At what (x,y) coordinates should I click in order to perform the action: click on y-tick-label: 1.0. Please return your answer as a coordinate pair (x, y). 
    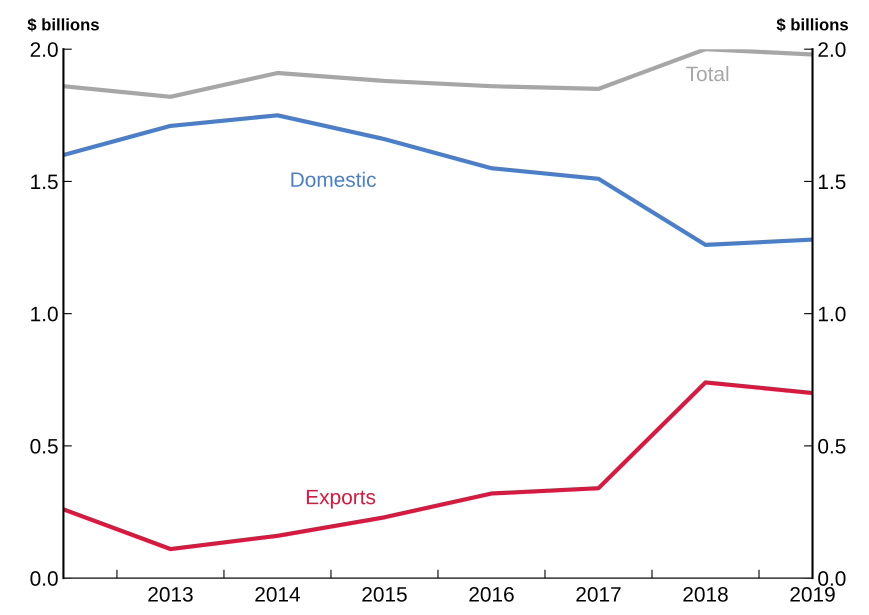
    Looking at the image, I should click on (44, 314).